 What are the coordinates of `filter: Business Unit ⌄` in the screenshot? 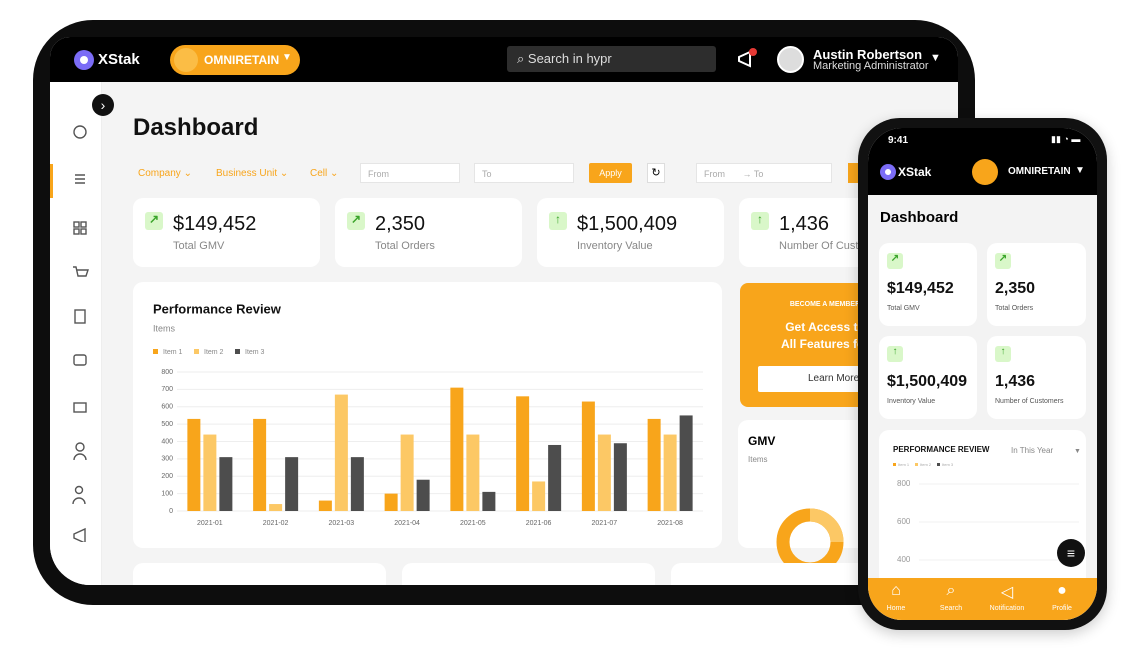 It's located at (252, 173).